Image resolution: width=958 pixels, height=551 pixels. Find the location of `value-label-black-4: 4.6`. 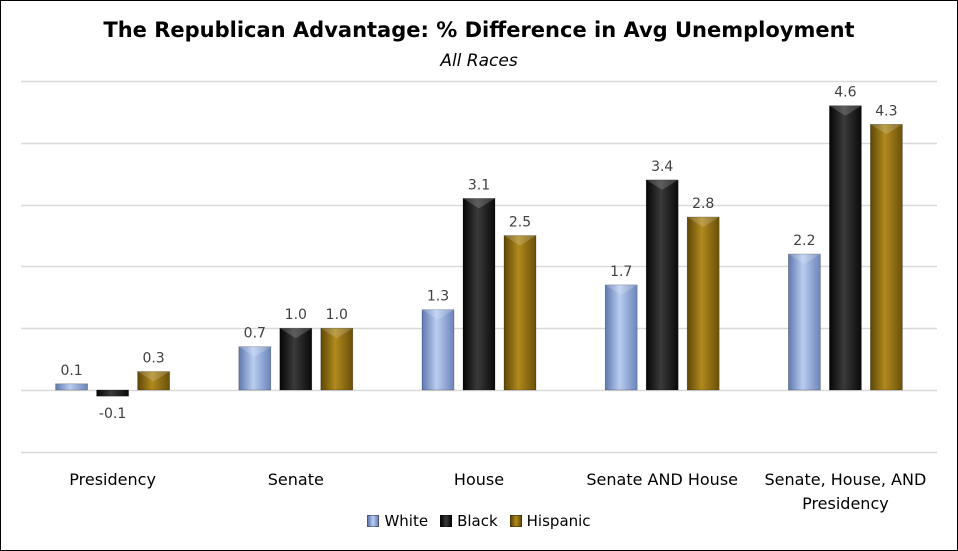

value-label-black-4: 4.6 is located at coordinates (845, 93).